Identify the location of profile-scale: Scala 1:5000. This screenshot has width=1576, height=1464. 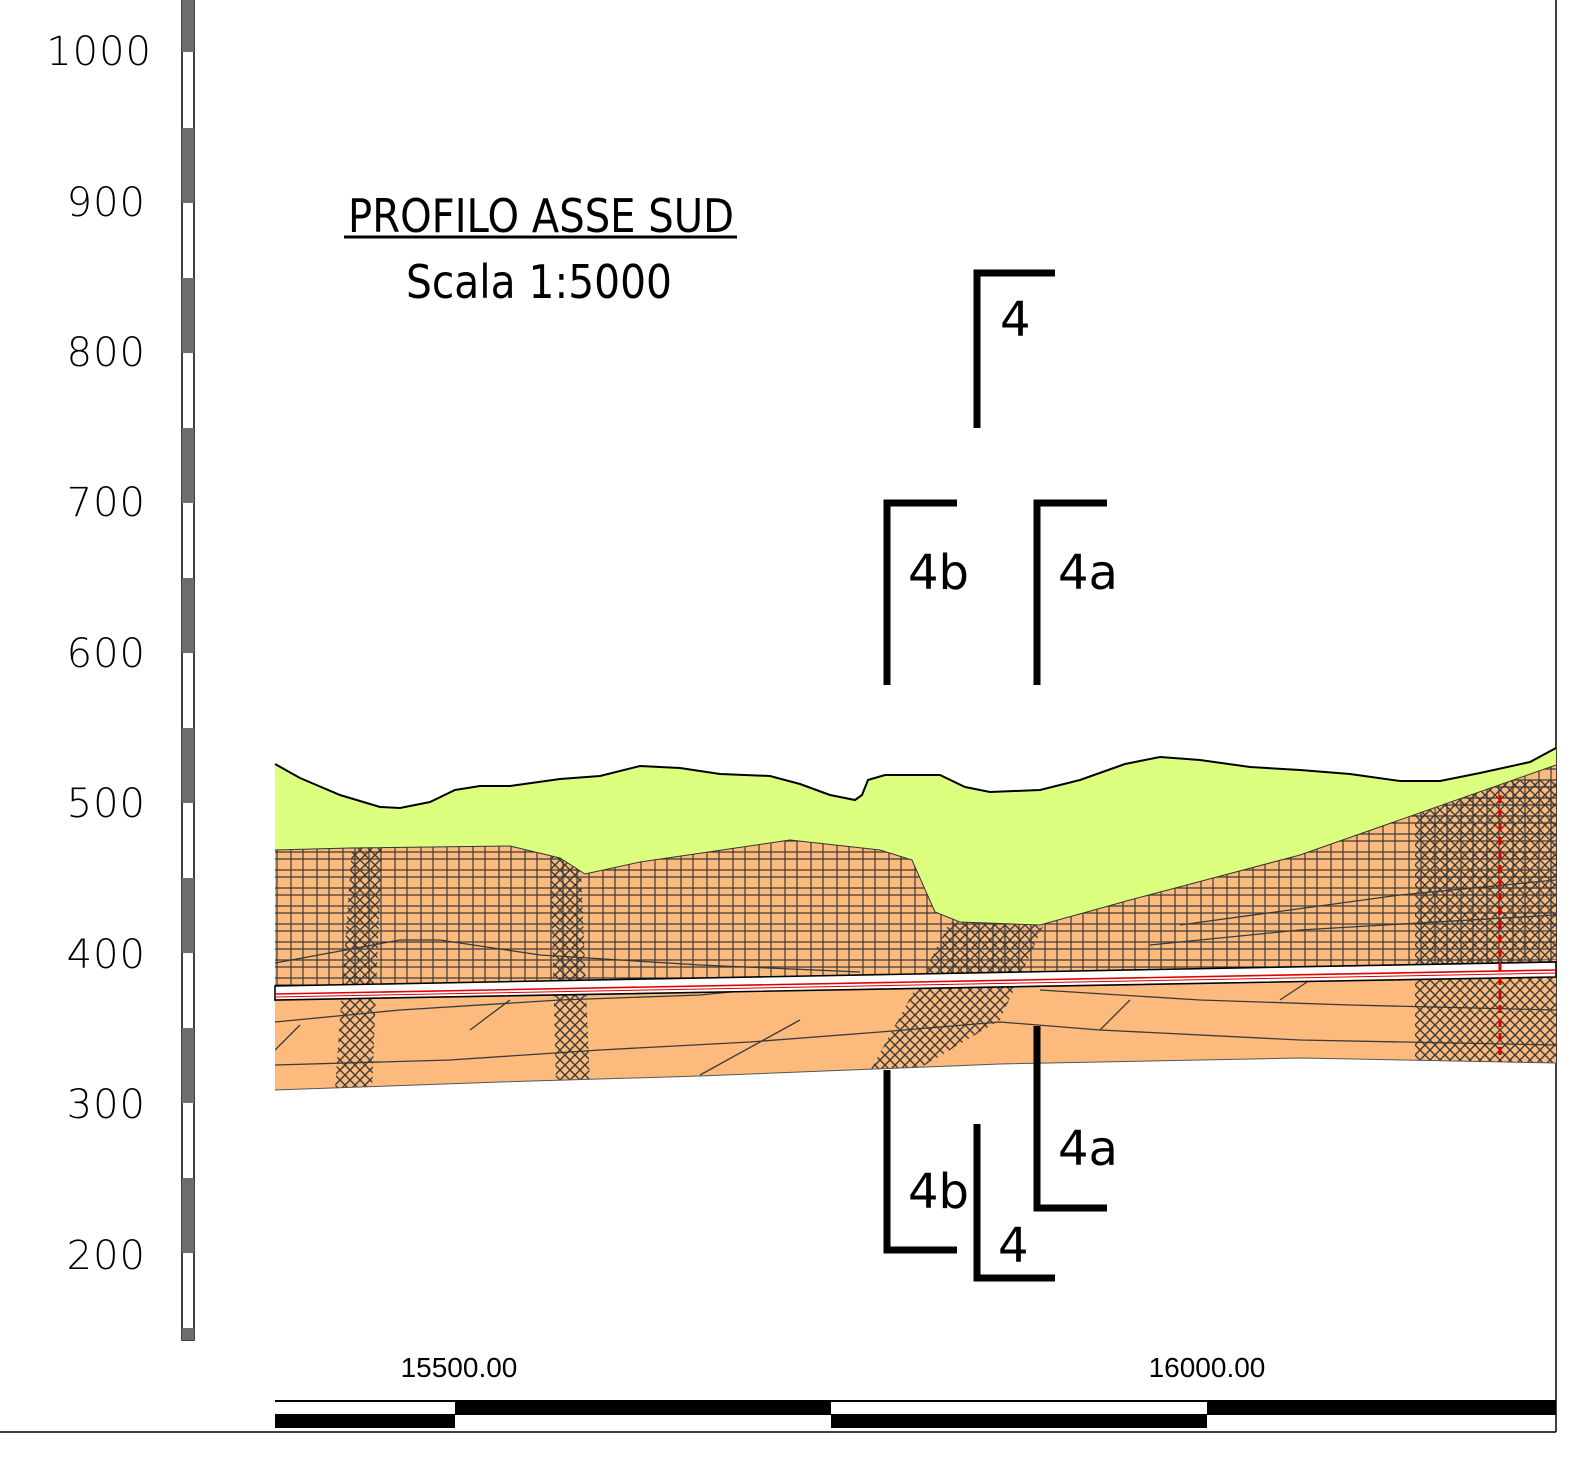
(539, 282).